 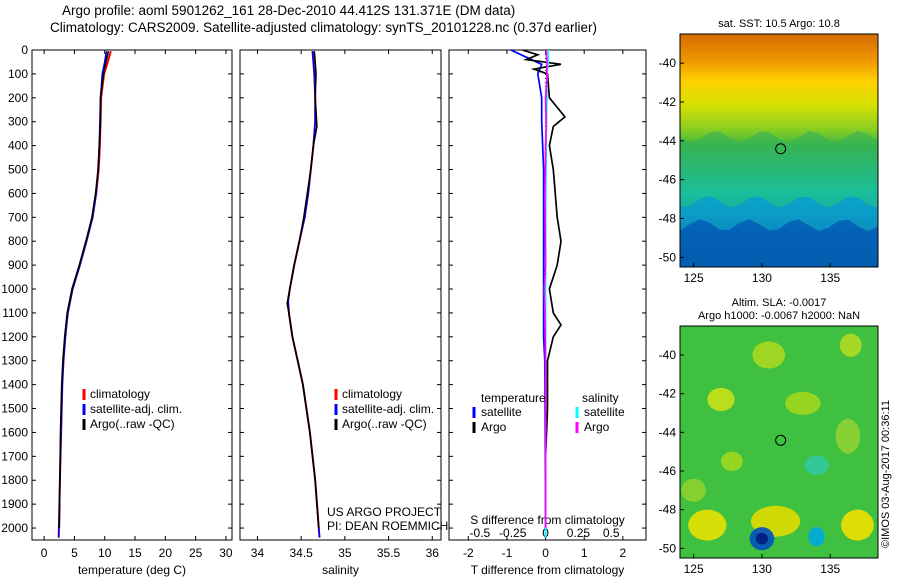 I want to click on imos-credit: ©IMOS 03-Aug-2017 00:36:11, so click(x=886, y=474).